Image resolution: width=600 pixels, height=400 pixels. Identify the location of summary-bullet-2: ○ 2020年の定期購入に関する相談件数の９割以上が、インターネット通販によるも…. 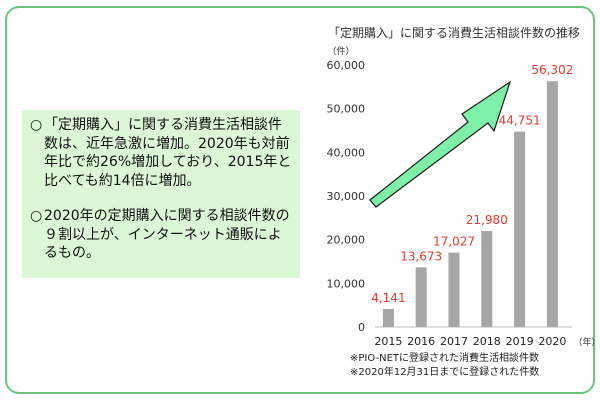
(162, 235).